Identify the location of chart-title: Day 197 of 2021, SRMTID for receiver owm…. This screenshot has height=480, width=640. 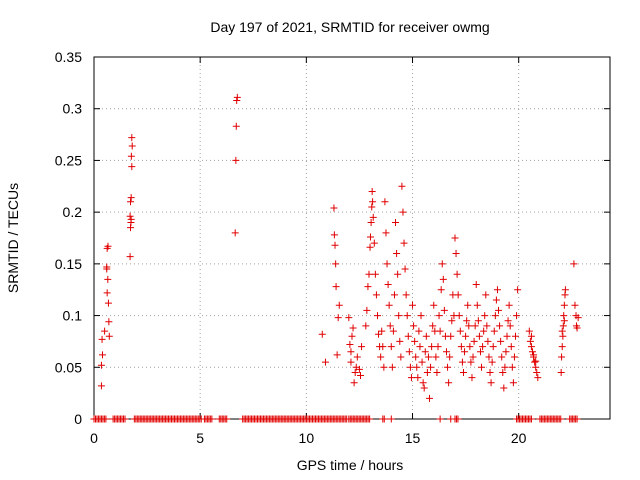
(349, 27).